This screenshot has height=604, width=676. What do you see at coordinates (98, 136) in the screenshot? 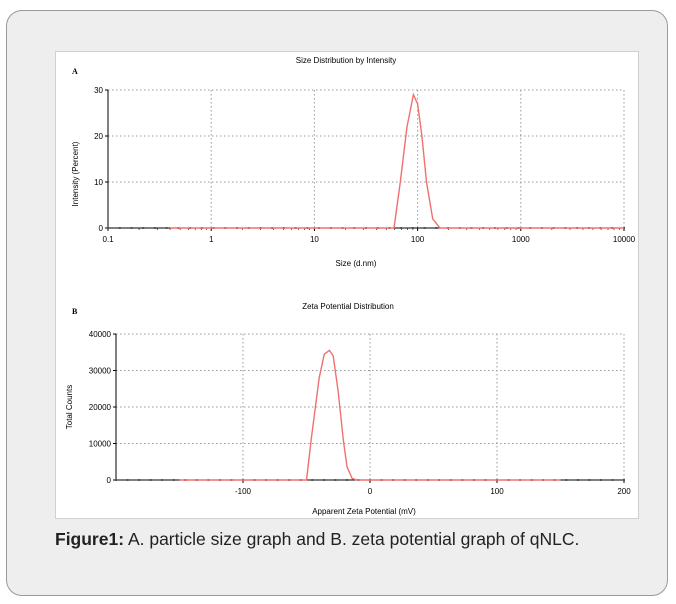
I see `chart-a-y-tick-label-2: 20` at bounding box center [98, 136].